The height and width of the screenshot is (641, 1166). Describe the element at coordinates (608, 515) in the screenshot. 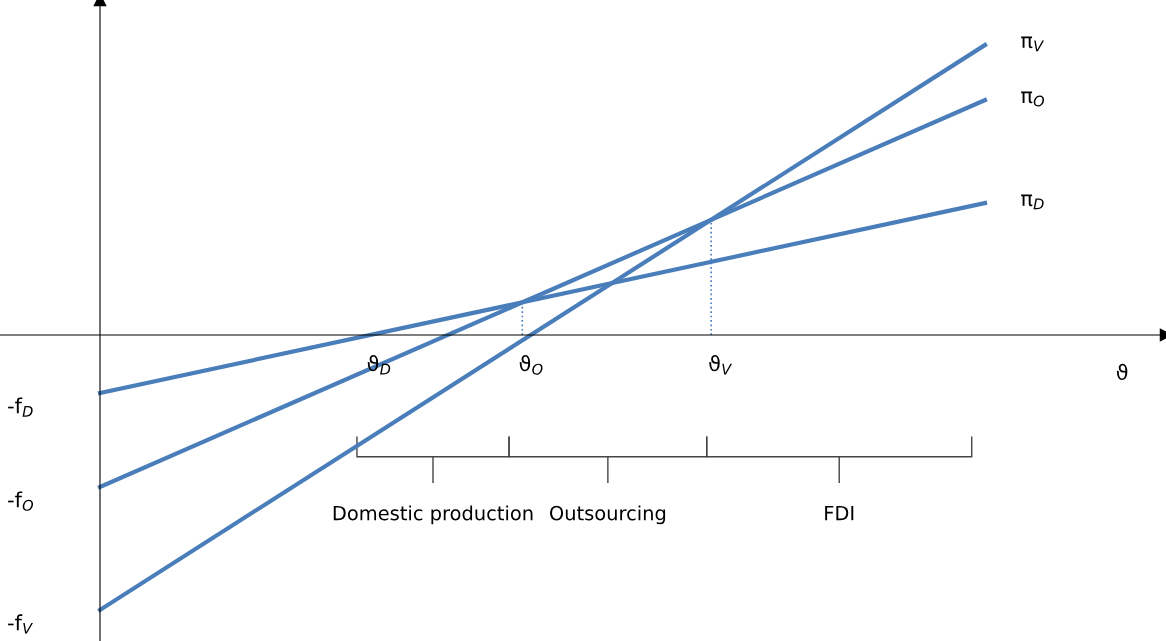

I see `annotation: Outsourcing` at that location.